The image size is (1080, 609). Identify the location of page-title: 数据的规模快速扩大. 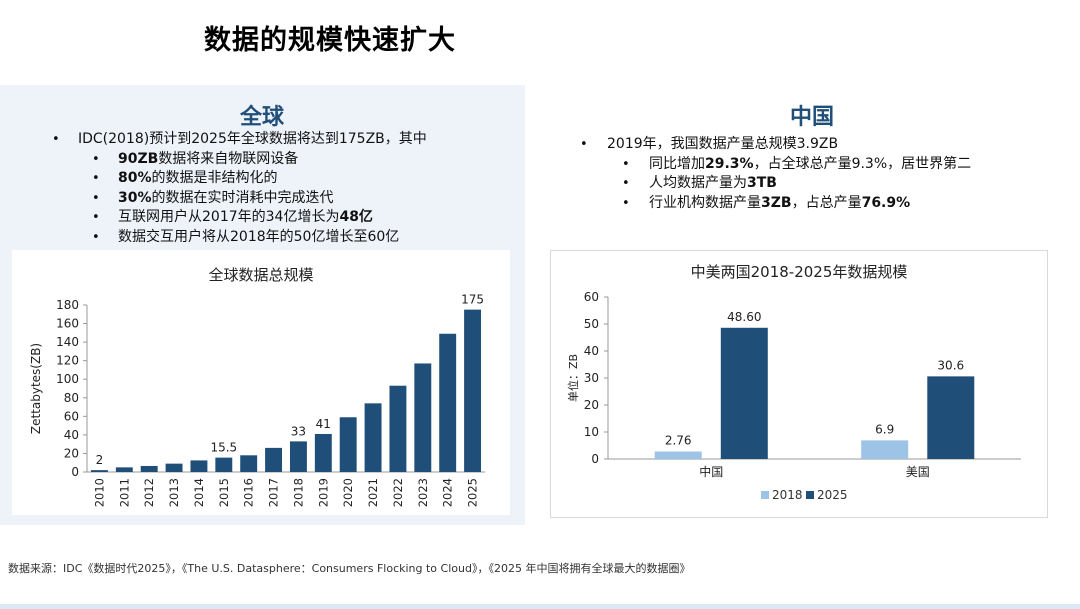
(330, 40).